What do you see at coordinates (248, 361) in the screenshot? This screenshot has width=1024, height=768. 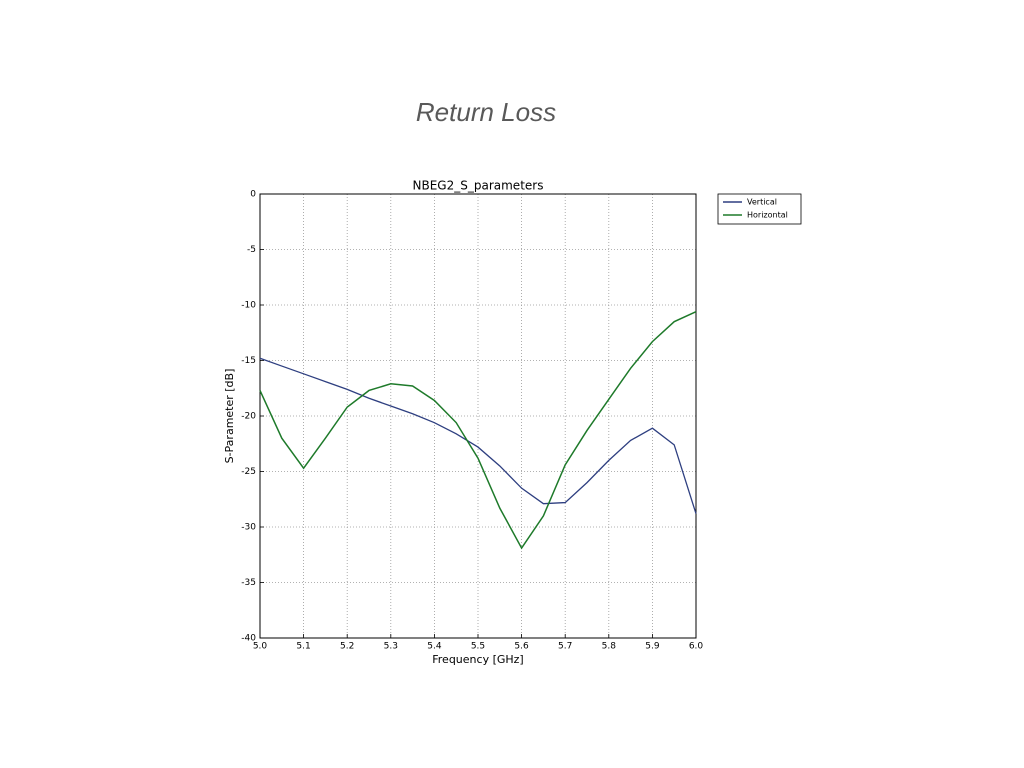 I see `y-tick-label: -15` at bounding box center [248, 361].